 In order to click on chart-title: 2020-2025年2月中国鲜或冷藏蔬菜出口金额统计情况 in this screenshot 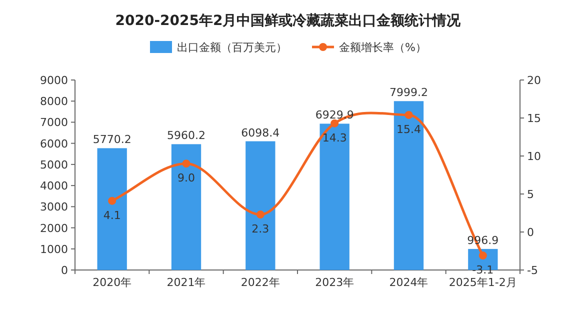, I will do `click(288, 20)`.